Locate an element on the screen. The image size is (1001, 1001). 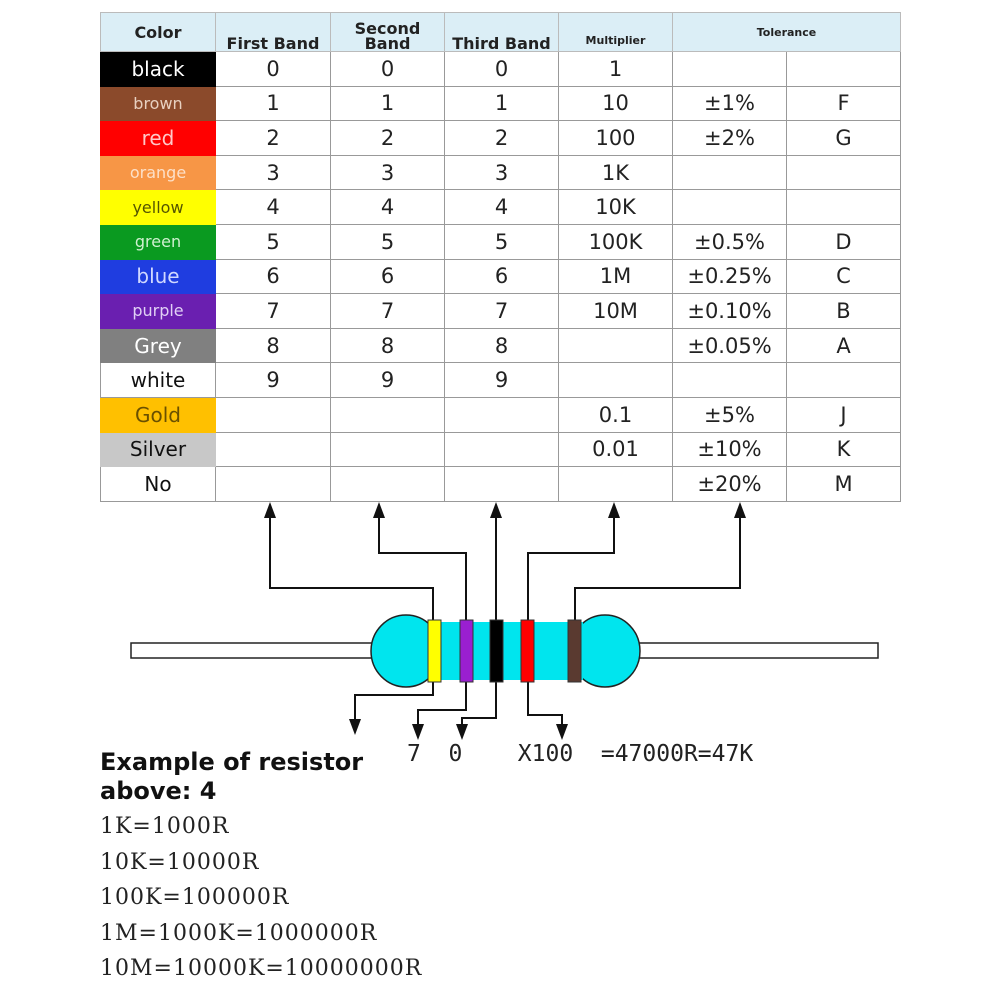
formula-line: 100K=100000R is located at coordinates (195, 897).